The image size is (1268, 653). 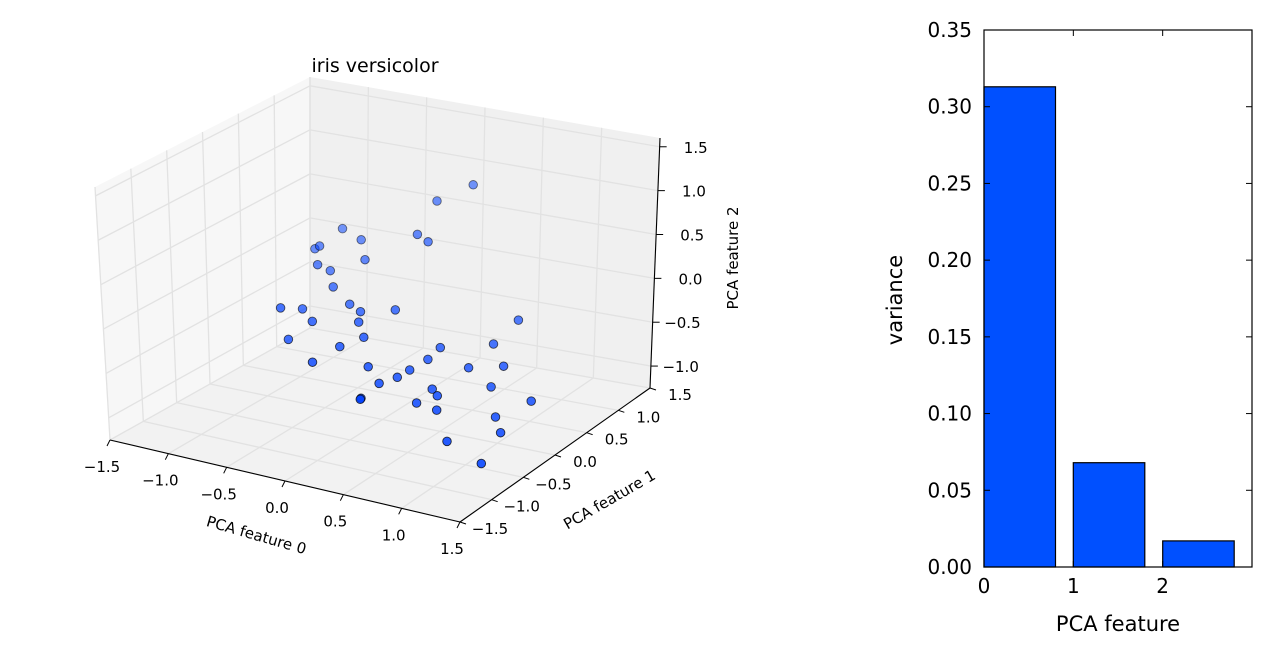 I want to click on y-axis-label: PCA feature 1, so click(x=609, y=499).